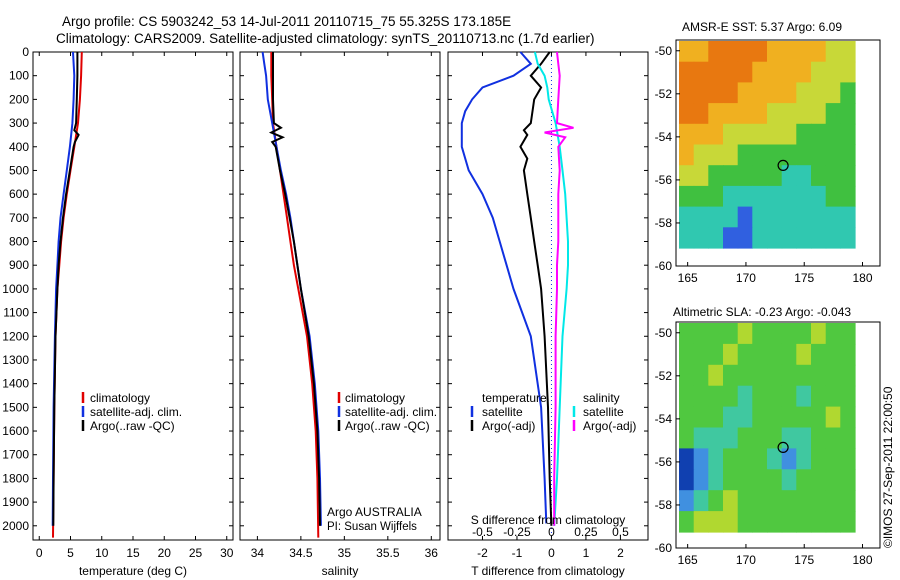  I want to click on map-y-tick-label: -52, so click(664, 376).